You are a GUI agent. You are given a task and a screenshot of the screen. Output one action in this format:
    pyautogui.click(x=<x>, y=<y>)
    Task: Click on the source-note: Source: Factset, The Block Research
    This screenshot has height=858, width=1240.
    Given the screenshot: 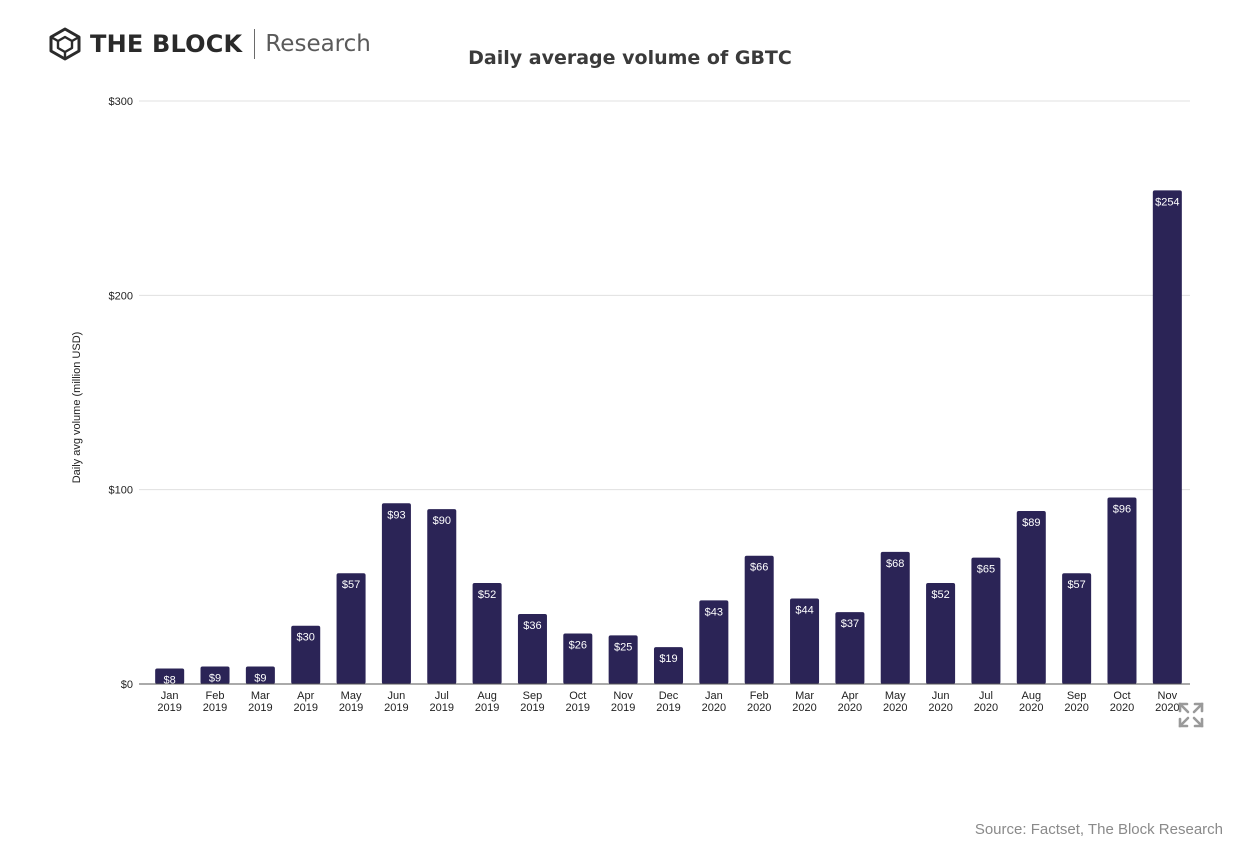 What is the action you would take?
    pyautogui.click(x=1098, y=829)
    